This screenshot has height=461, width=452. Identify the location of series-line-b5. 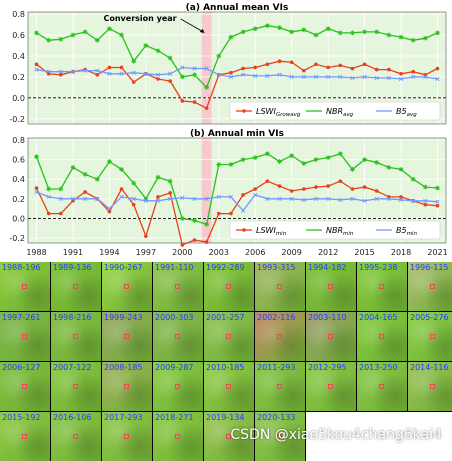
(237, 201).